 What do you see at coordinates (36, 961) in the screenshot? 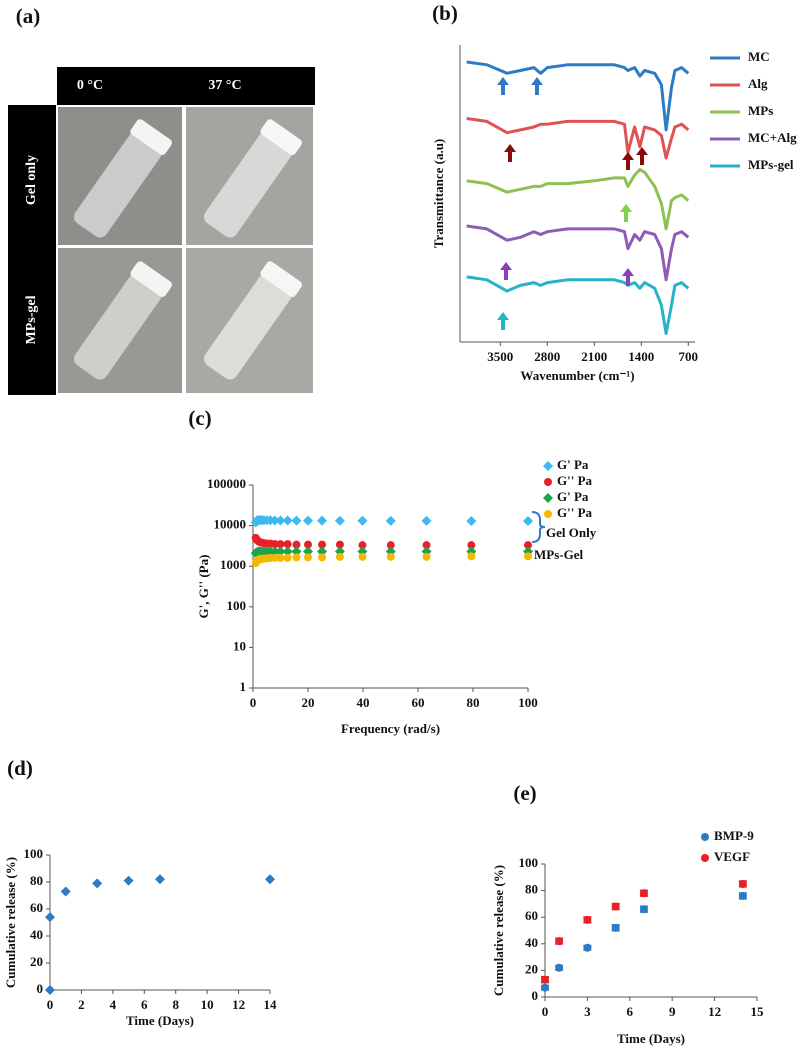
I see `y-tick-label: 20` at bounding box center [36, 961].